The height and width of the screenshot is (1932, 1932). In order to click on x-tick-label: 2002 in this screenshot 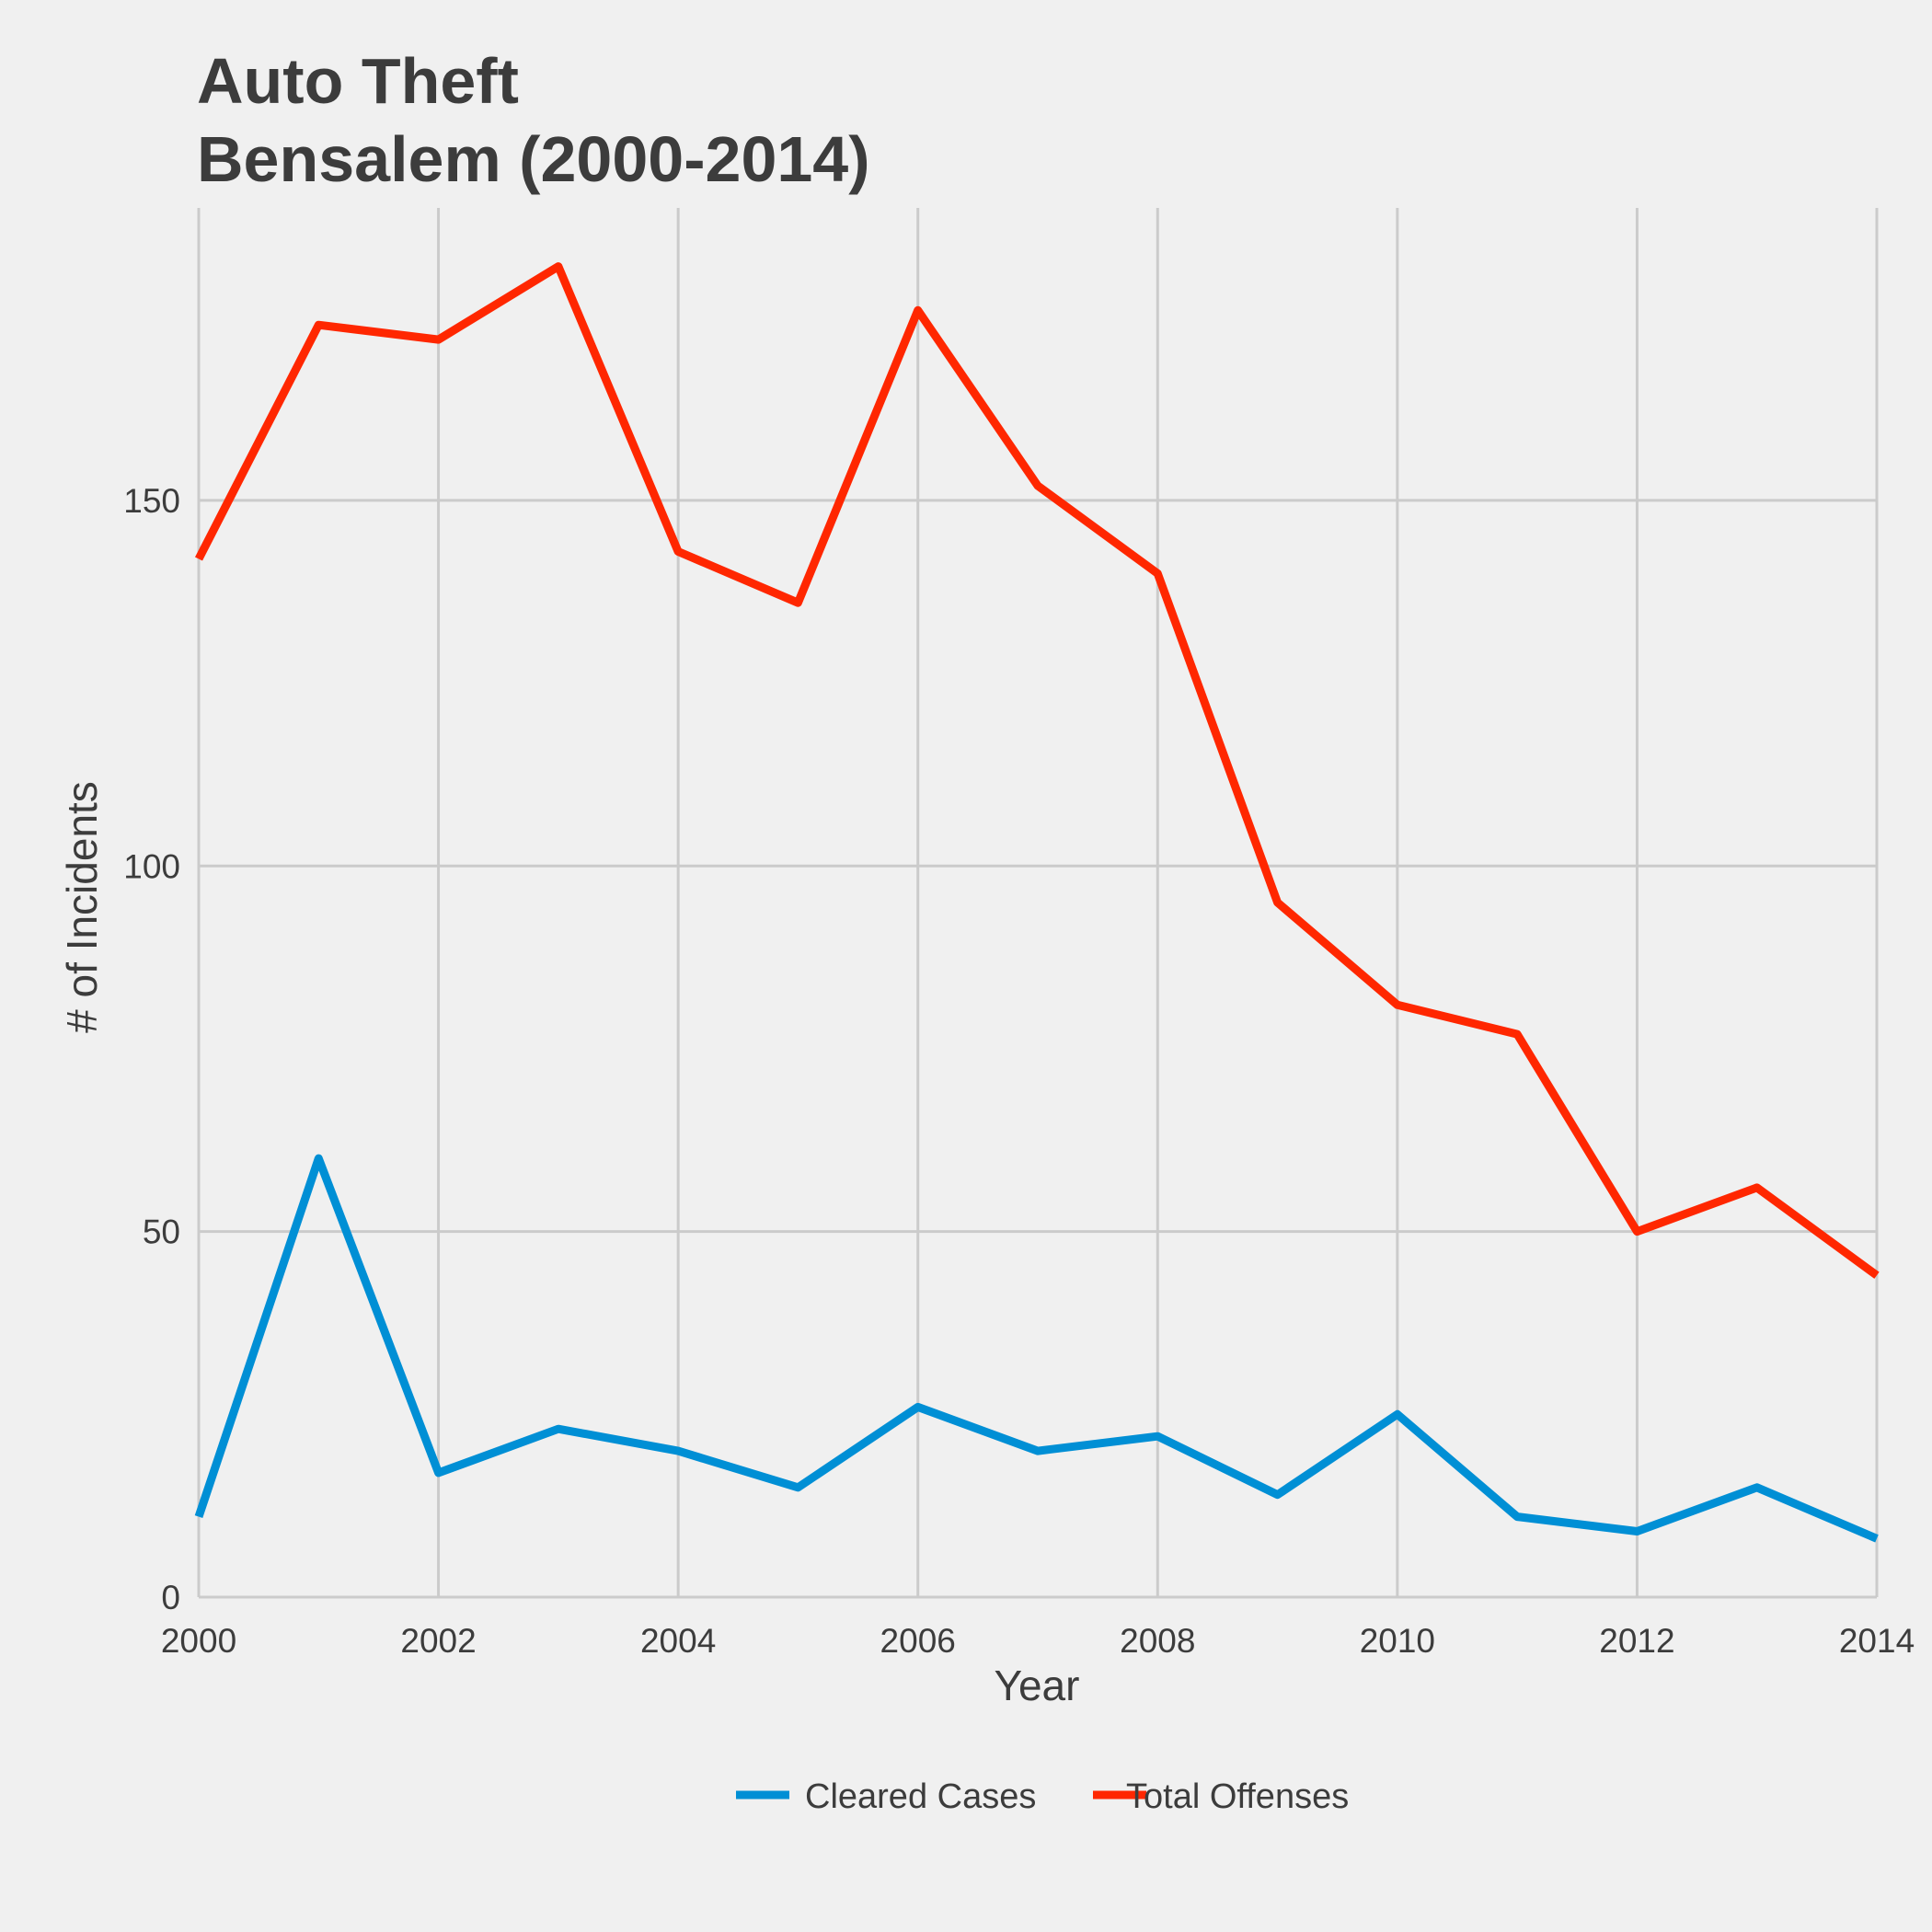, I will do `click(438, 1641)`.